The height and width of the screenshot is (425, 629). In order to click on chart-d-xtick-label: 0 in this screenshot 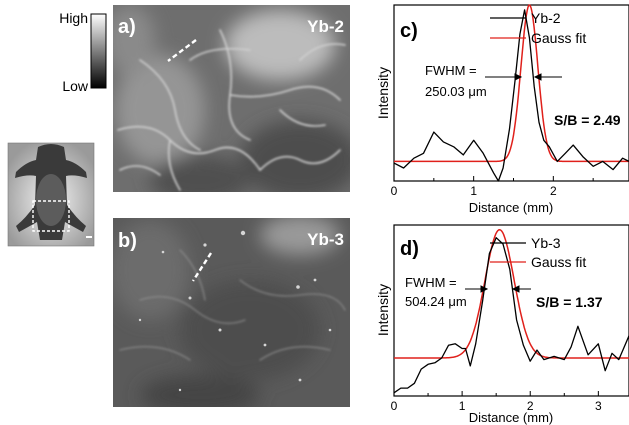, I will do `click(394, 406)`.